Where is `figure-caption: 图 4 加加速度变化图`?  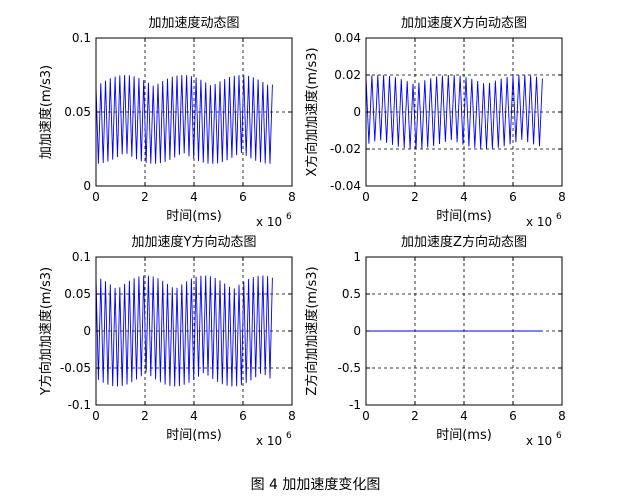
figure-caption: 图 4 加加速度变化图 is located at coordinates (315, 485).